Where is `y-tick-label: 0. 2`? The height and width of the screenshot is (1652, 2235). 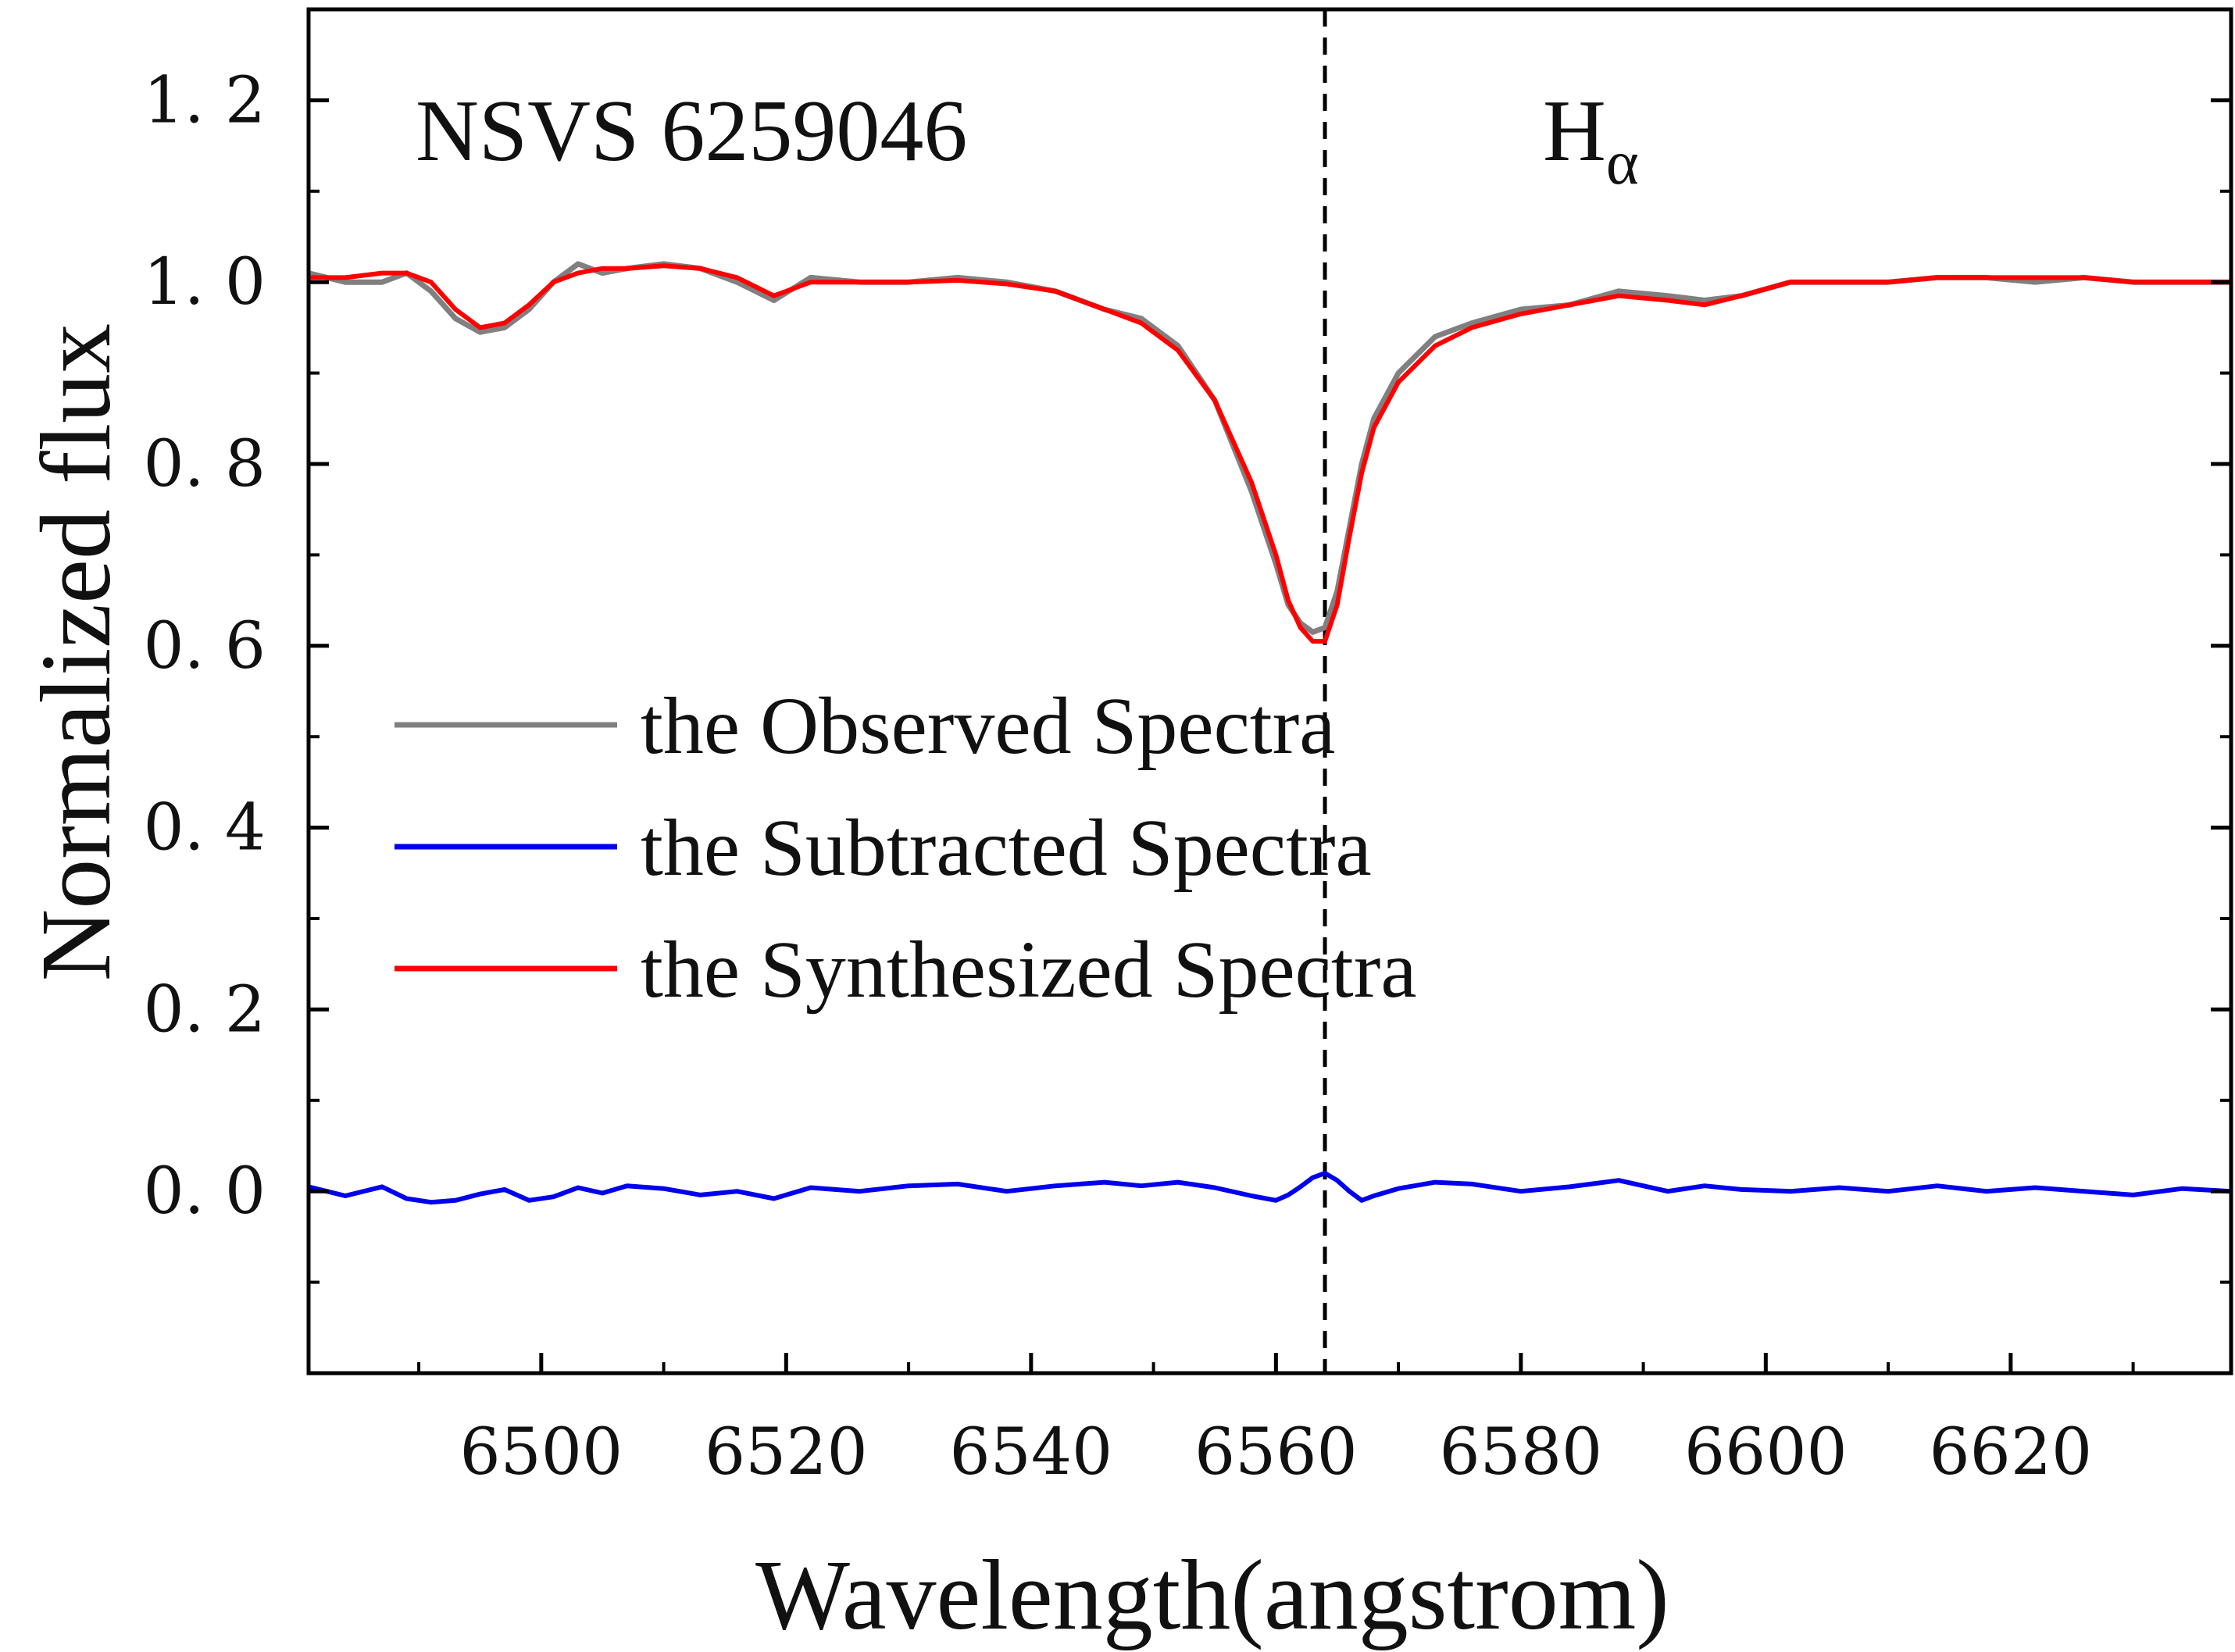 y-tick-label: 0. 2 is located at coordinates (205, 1009).